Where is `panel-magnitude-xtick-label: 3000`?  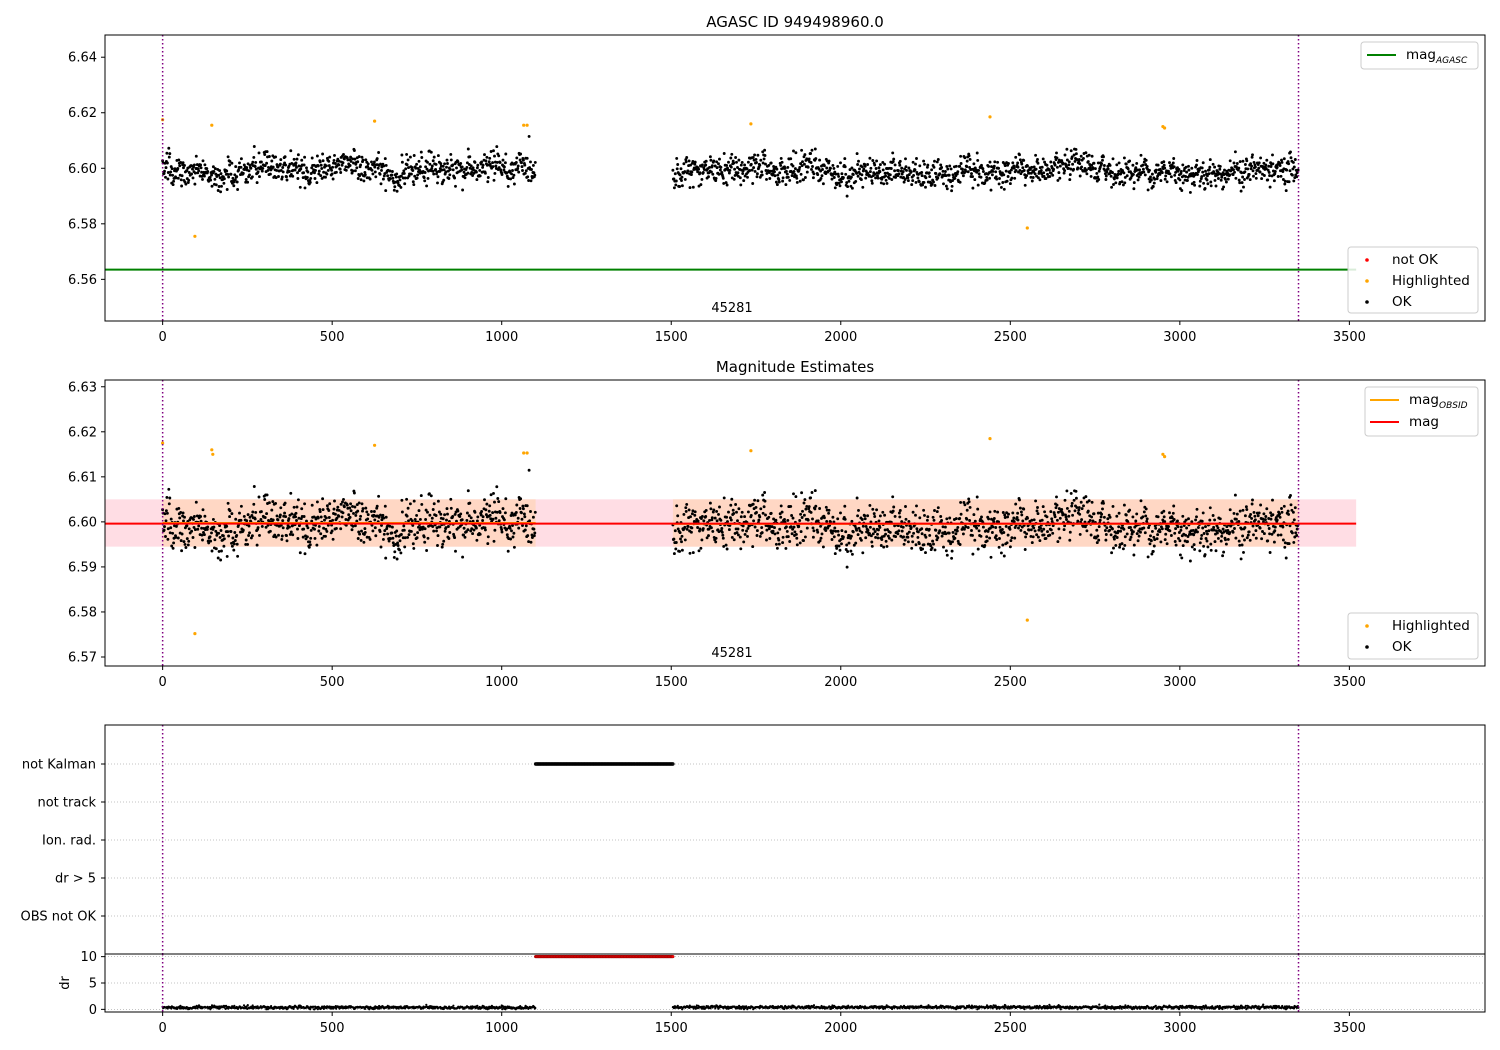
panel-magnitude-xtick-label: 3000 is located at coordinates (1179, 682).